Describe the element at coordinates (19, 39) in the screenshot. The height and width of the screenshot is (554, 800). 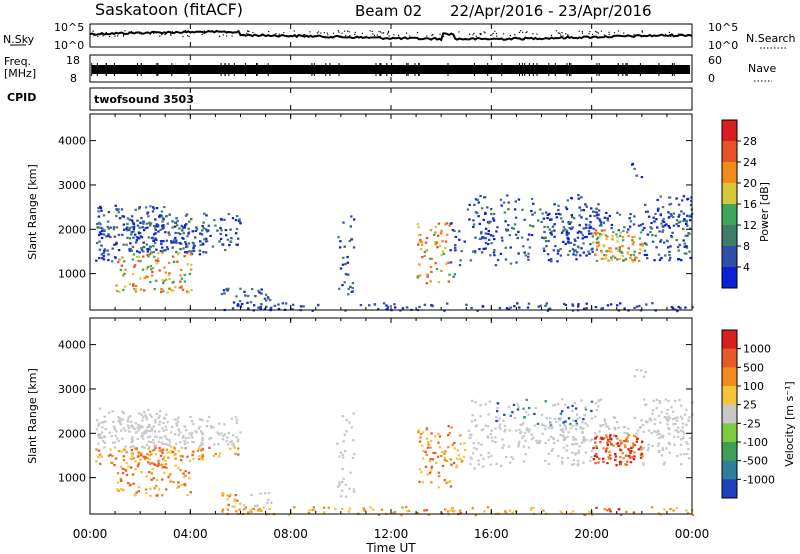
I see `noise-sky-label: N.Sky` at that location.